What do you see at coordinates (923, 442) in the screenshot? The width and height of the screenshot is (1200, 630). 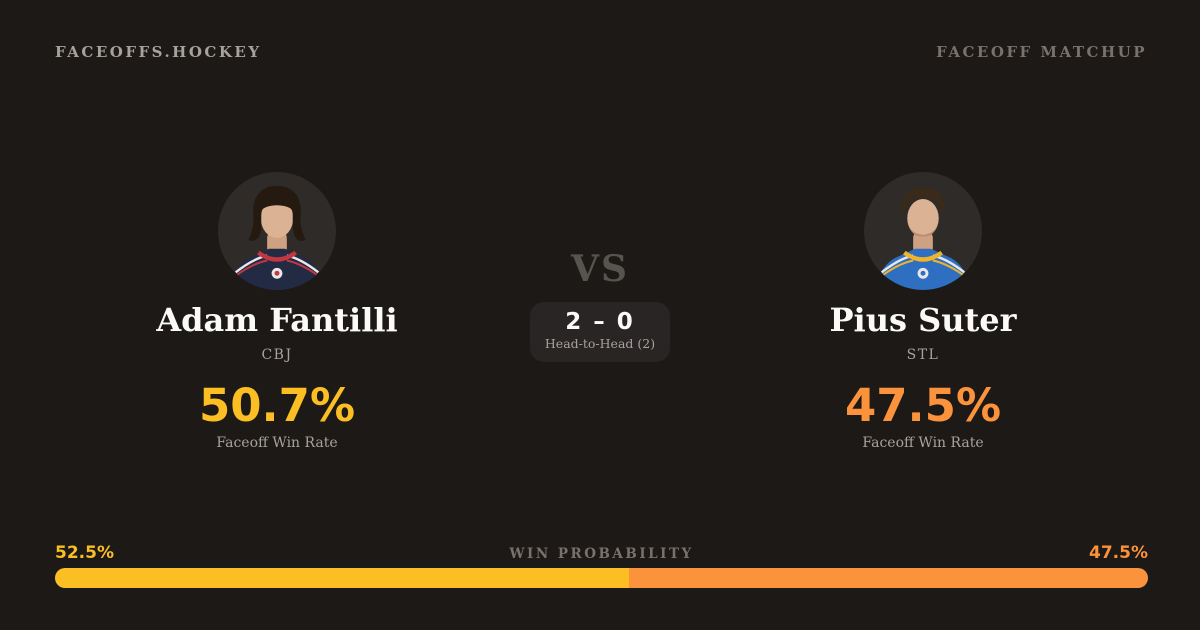 I see `win-rate-label-right: Faceoff Win Rate` at bounding box center [923, 442].